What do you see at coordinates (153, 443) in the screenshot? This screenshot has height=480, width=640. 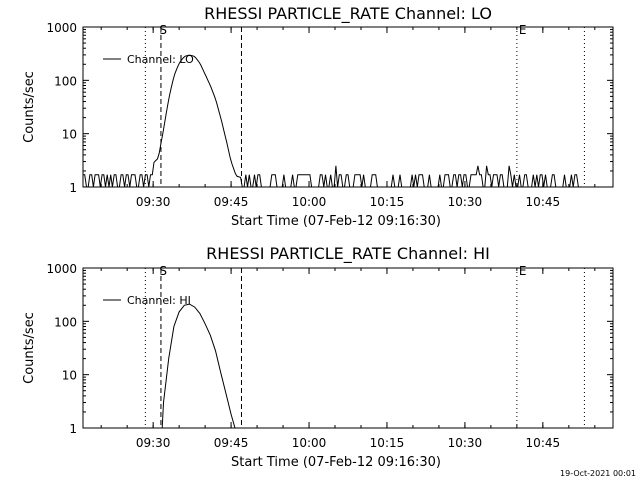 I see `hi-x-tick-label: 09:30` at bounding box center [153, 443].